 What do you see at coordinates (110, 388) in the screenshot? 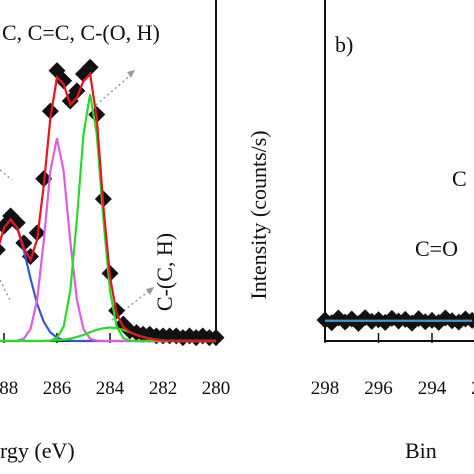
I see `x-tick-label: 284` at bounding box center [110, 388].